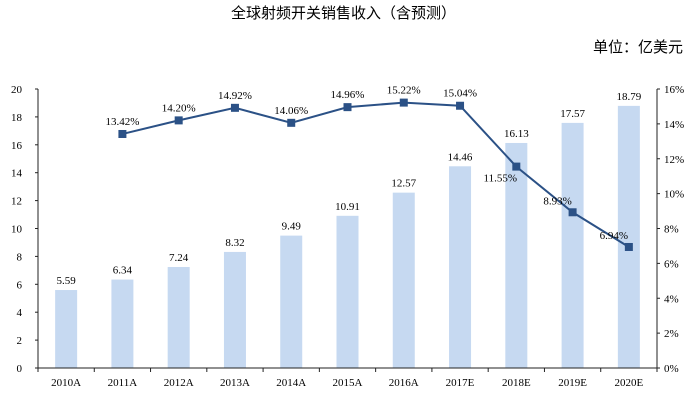  Describe the element at coordinates (235, 383) in the screenshot. I see `x-tick-label: 2013A` at that location.